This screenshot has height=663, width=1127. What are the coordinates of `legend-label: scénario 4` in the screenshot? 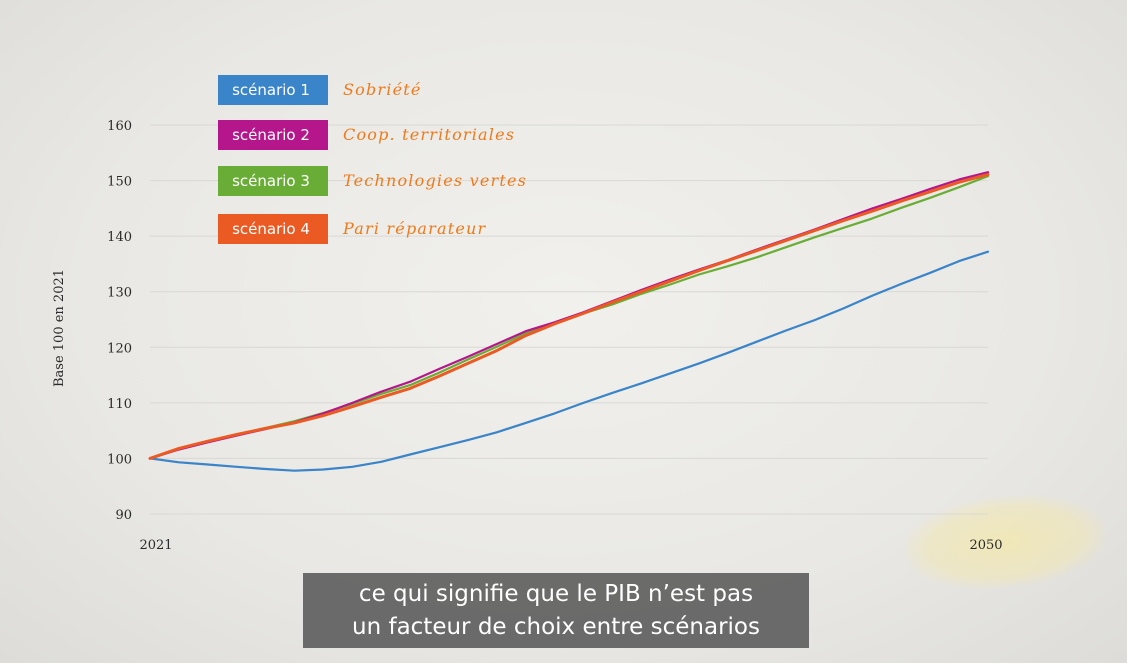 It's located at (271, 229).